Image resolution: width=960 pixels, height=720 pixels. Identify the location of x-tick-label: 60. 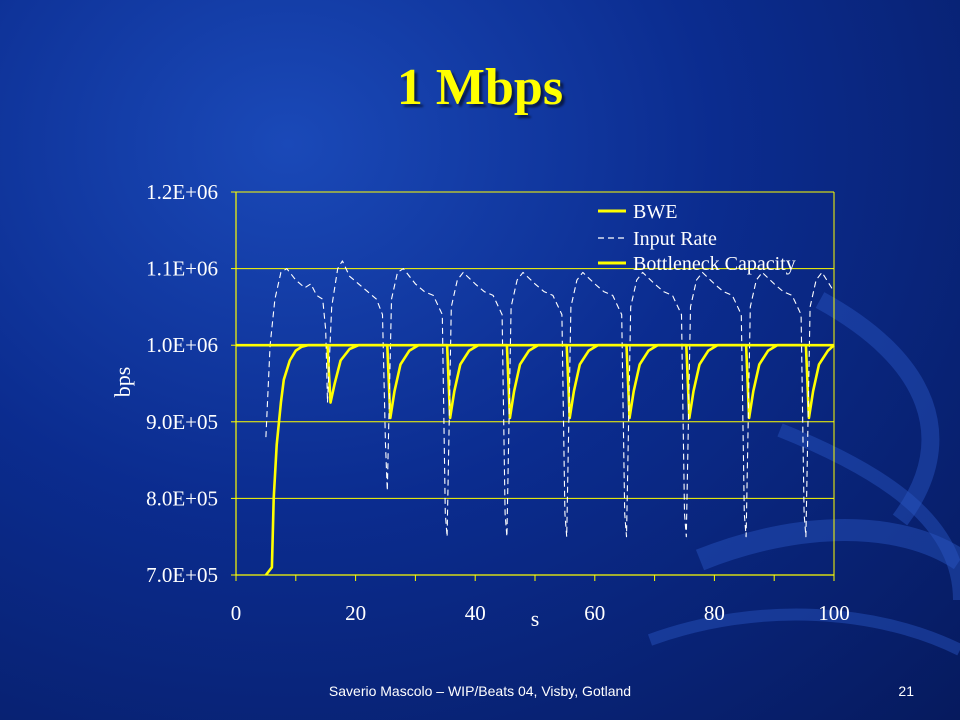
(594, 613).